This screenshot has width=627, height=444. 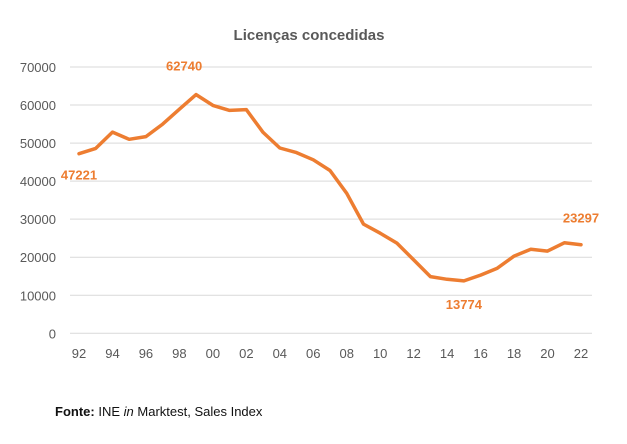 What do you see at coordinates (146, 353) in the screenshot?
I see `x-tick-label: 96` at bounding box center [146, 353].